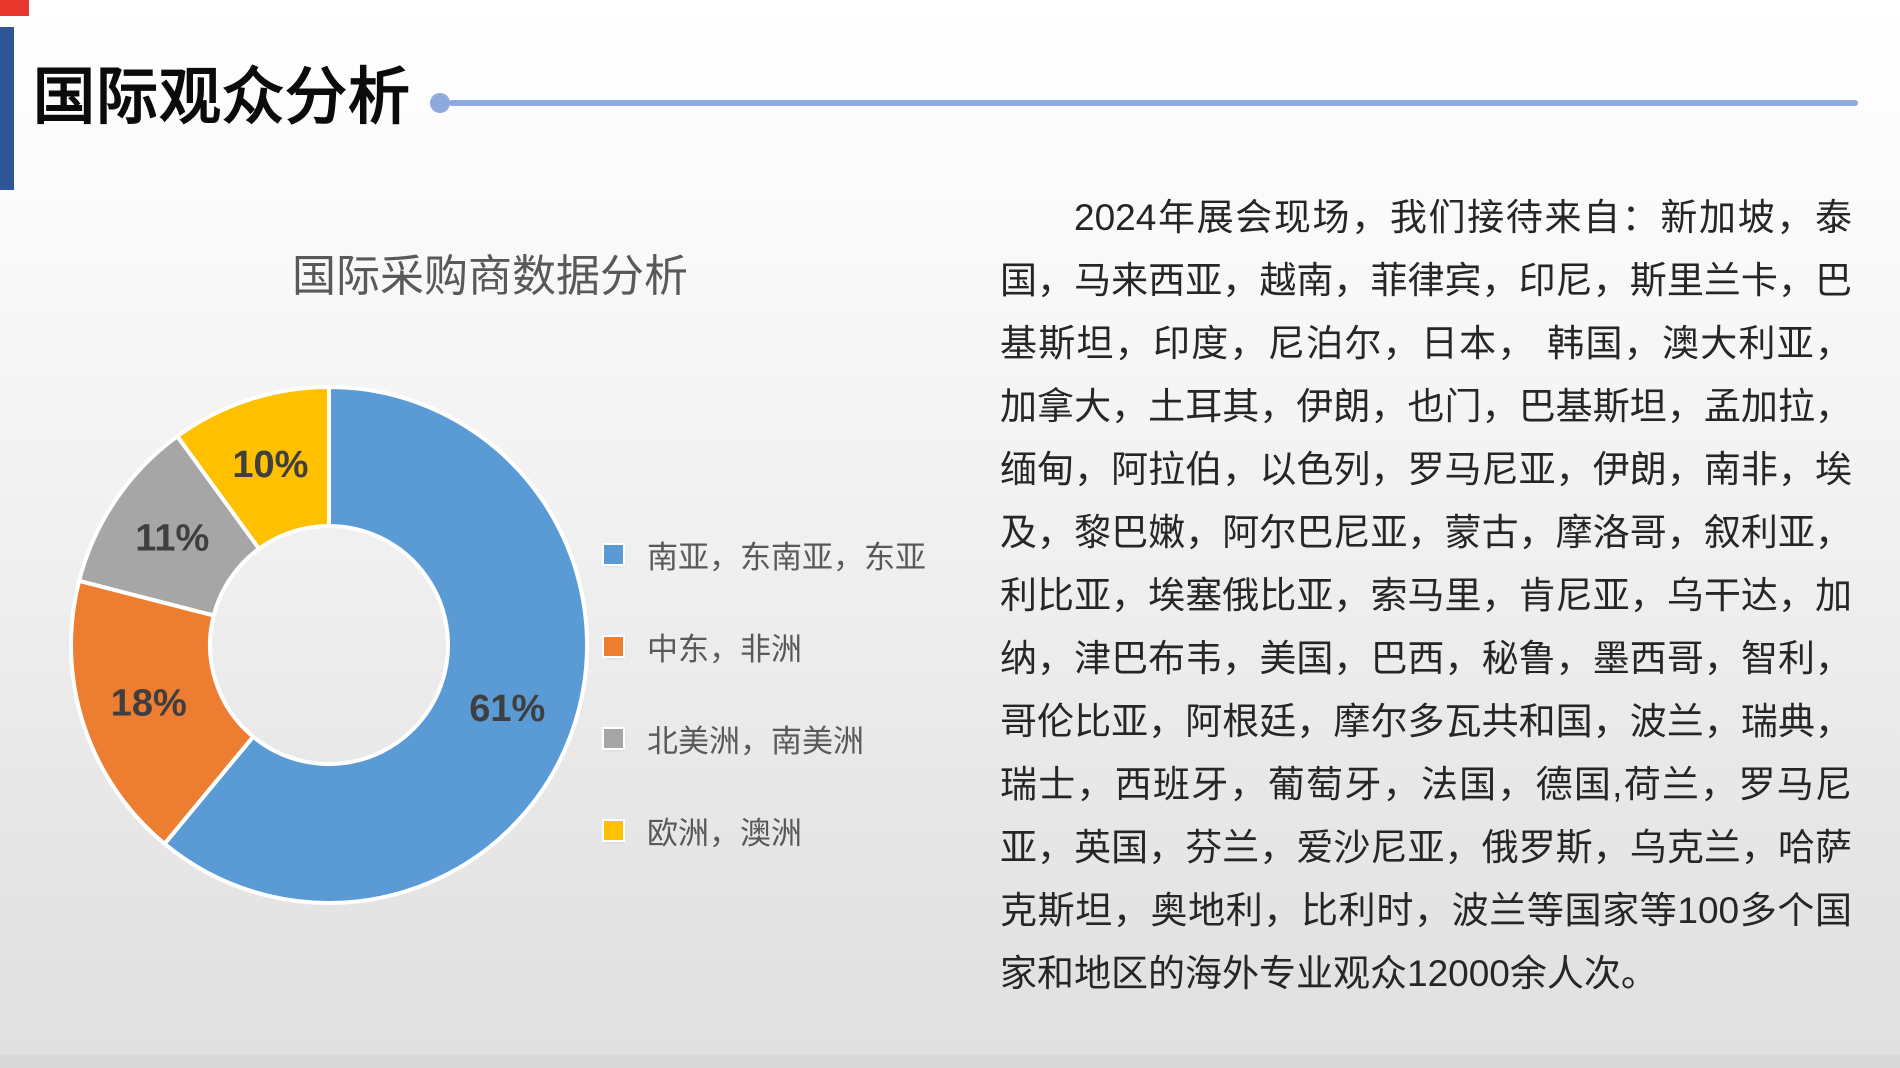 The height and width of the screenshot is (1068, 1900). What do you see at coordinates (172, 538) in the screenshot?
I see `pie-label-3: 11%` at bounding box center [172, 538].